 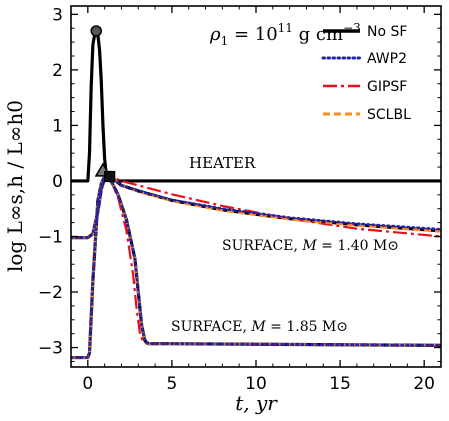 What do you see at coordinates (285, 34) in the screenshot?
I see `density-annotation: ρ1 = 1011 g cm−3` at bounding box center [285, 34].